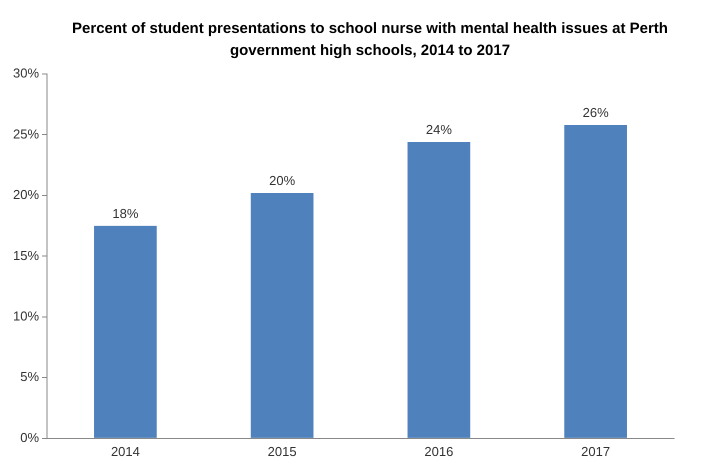 The image size is (714, 470). I want to click on y-tick-label: 0%, so click(30, 437).